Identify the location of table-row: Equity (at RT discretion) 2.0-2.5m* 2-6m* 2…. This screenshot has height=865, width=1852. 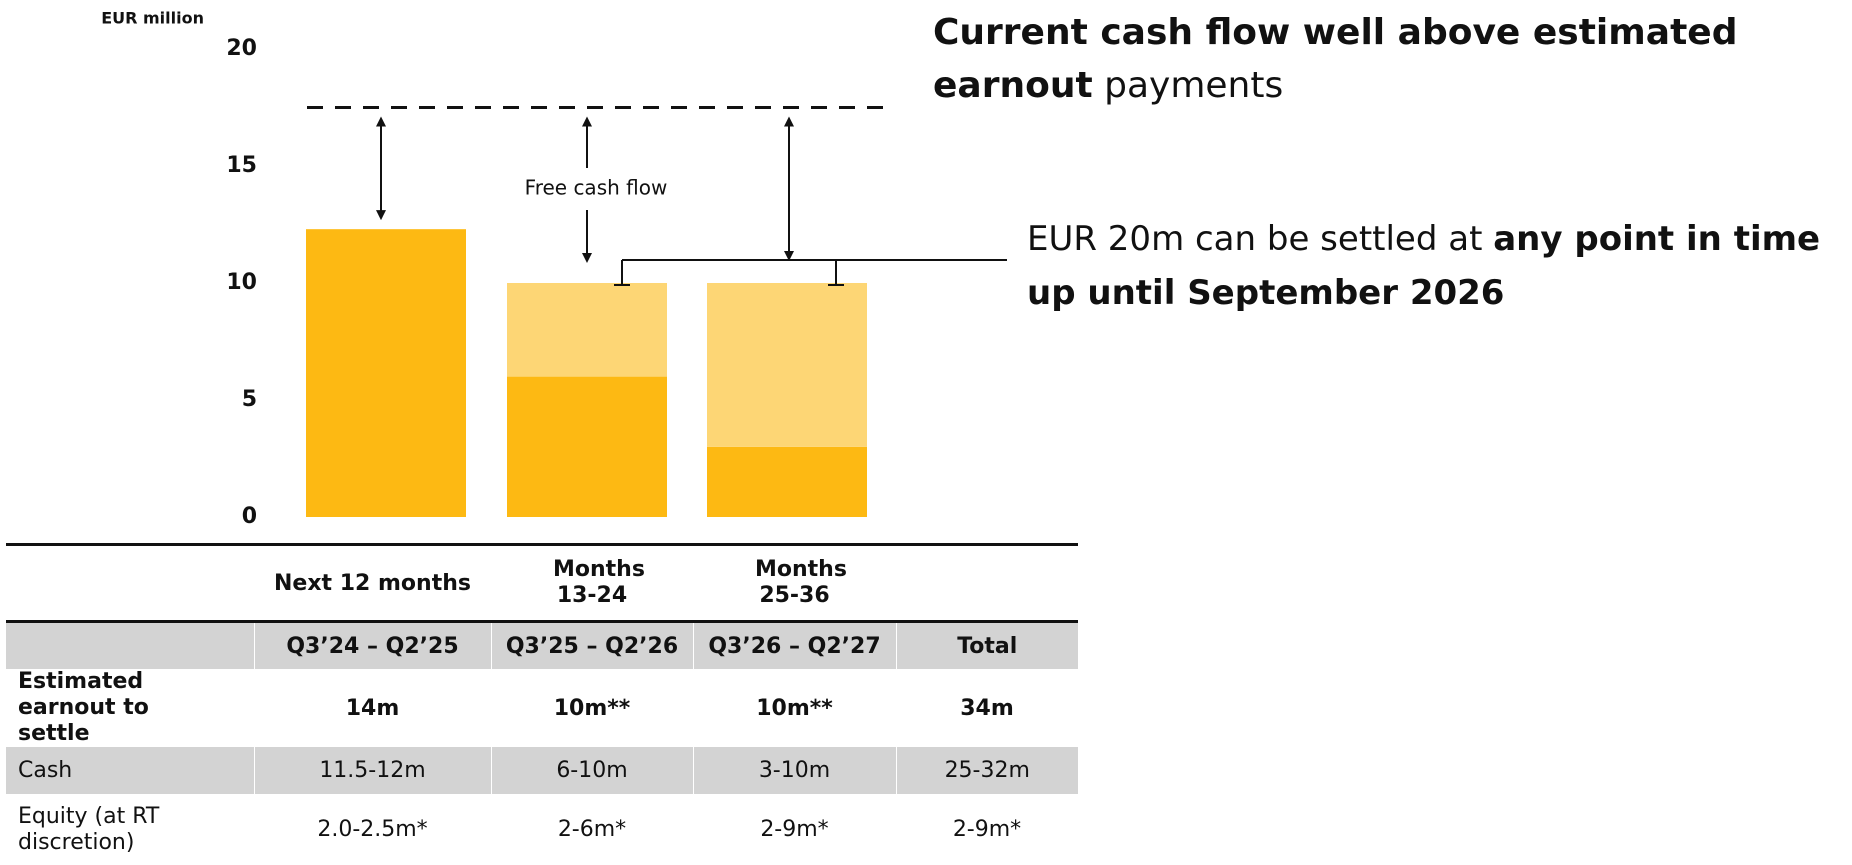
(542, 829).